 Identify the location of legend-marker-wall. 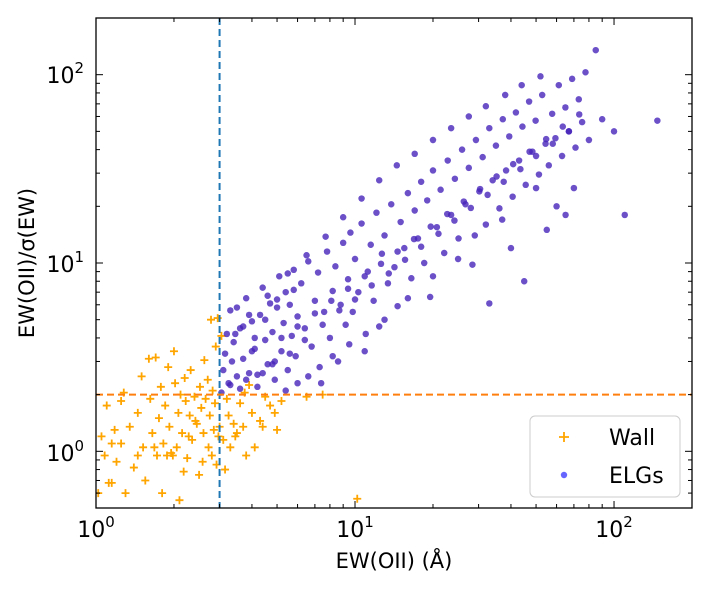
(564, 437).